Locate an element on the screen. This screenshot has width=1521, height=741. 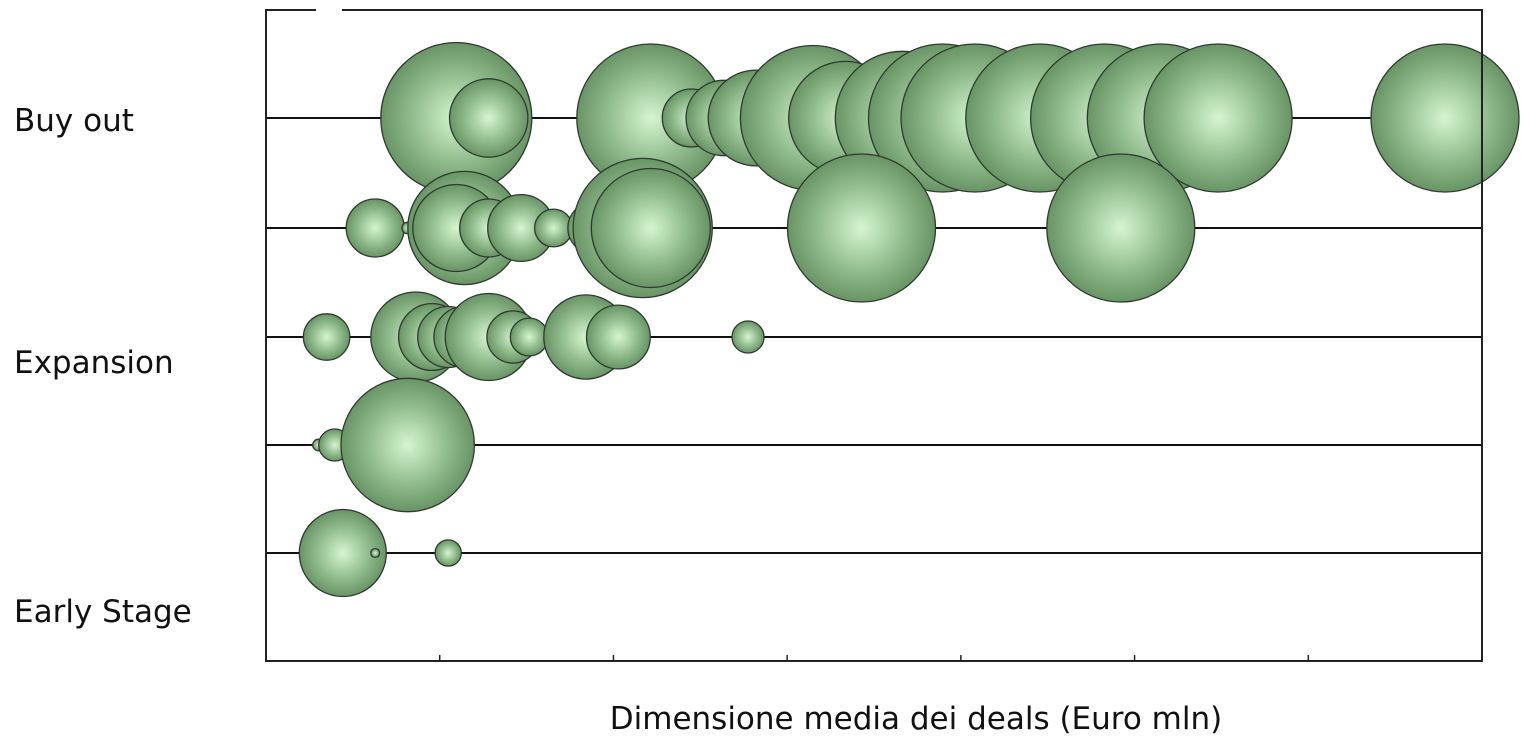
category-labels: Buy out Expansion Early Stage is located at coordinates (103, 366).